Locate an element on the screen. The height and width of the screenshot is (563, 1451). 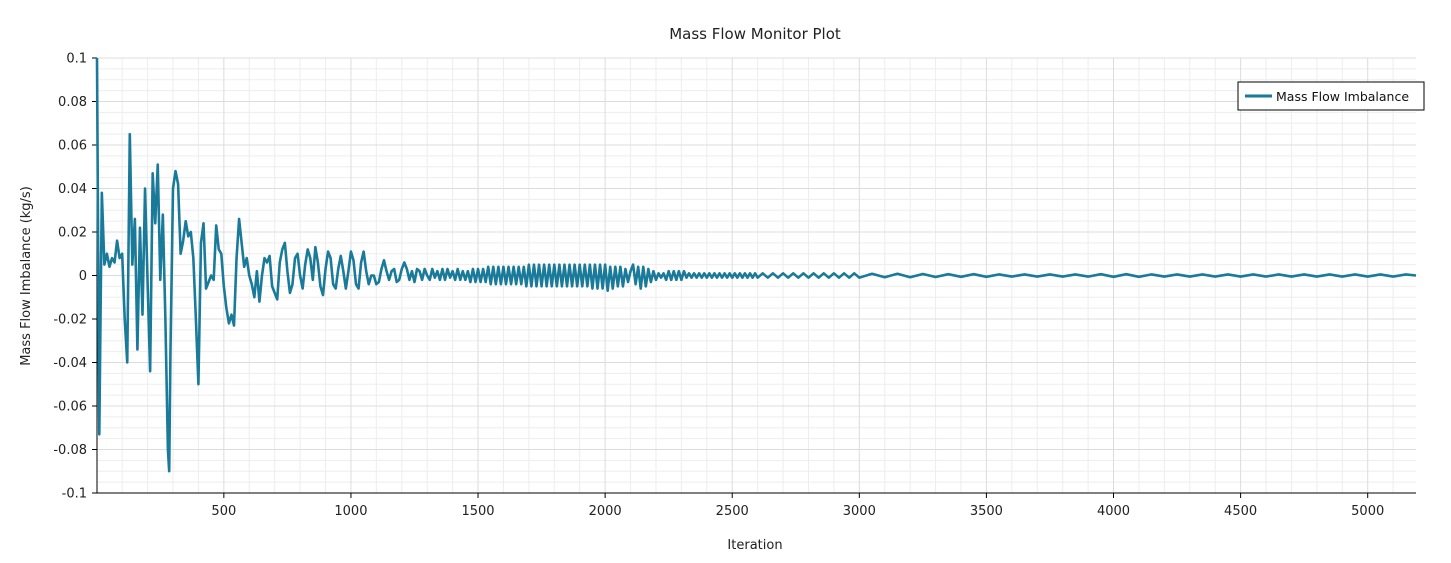
legend-label: Mass Flow Imbalance is located at coordinates (1342, 96).